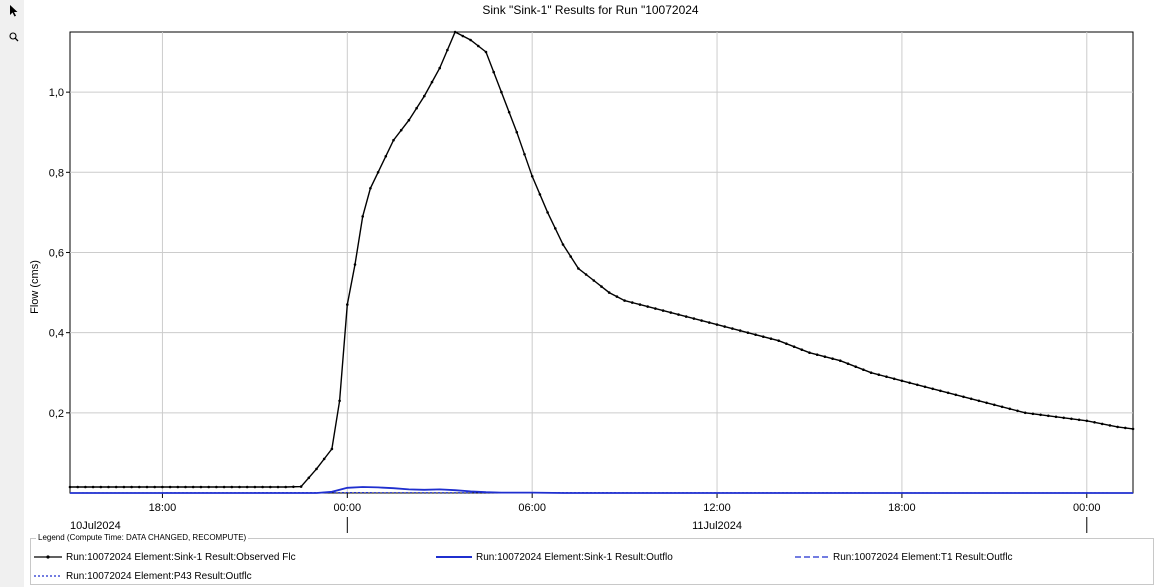 The height and width of the screenshot is (587, 1157). What do you see at coordinates (56, 173) in the screenshot?
I see `y-tick-label: 0,8` at bounding box center [56, 173].